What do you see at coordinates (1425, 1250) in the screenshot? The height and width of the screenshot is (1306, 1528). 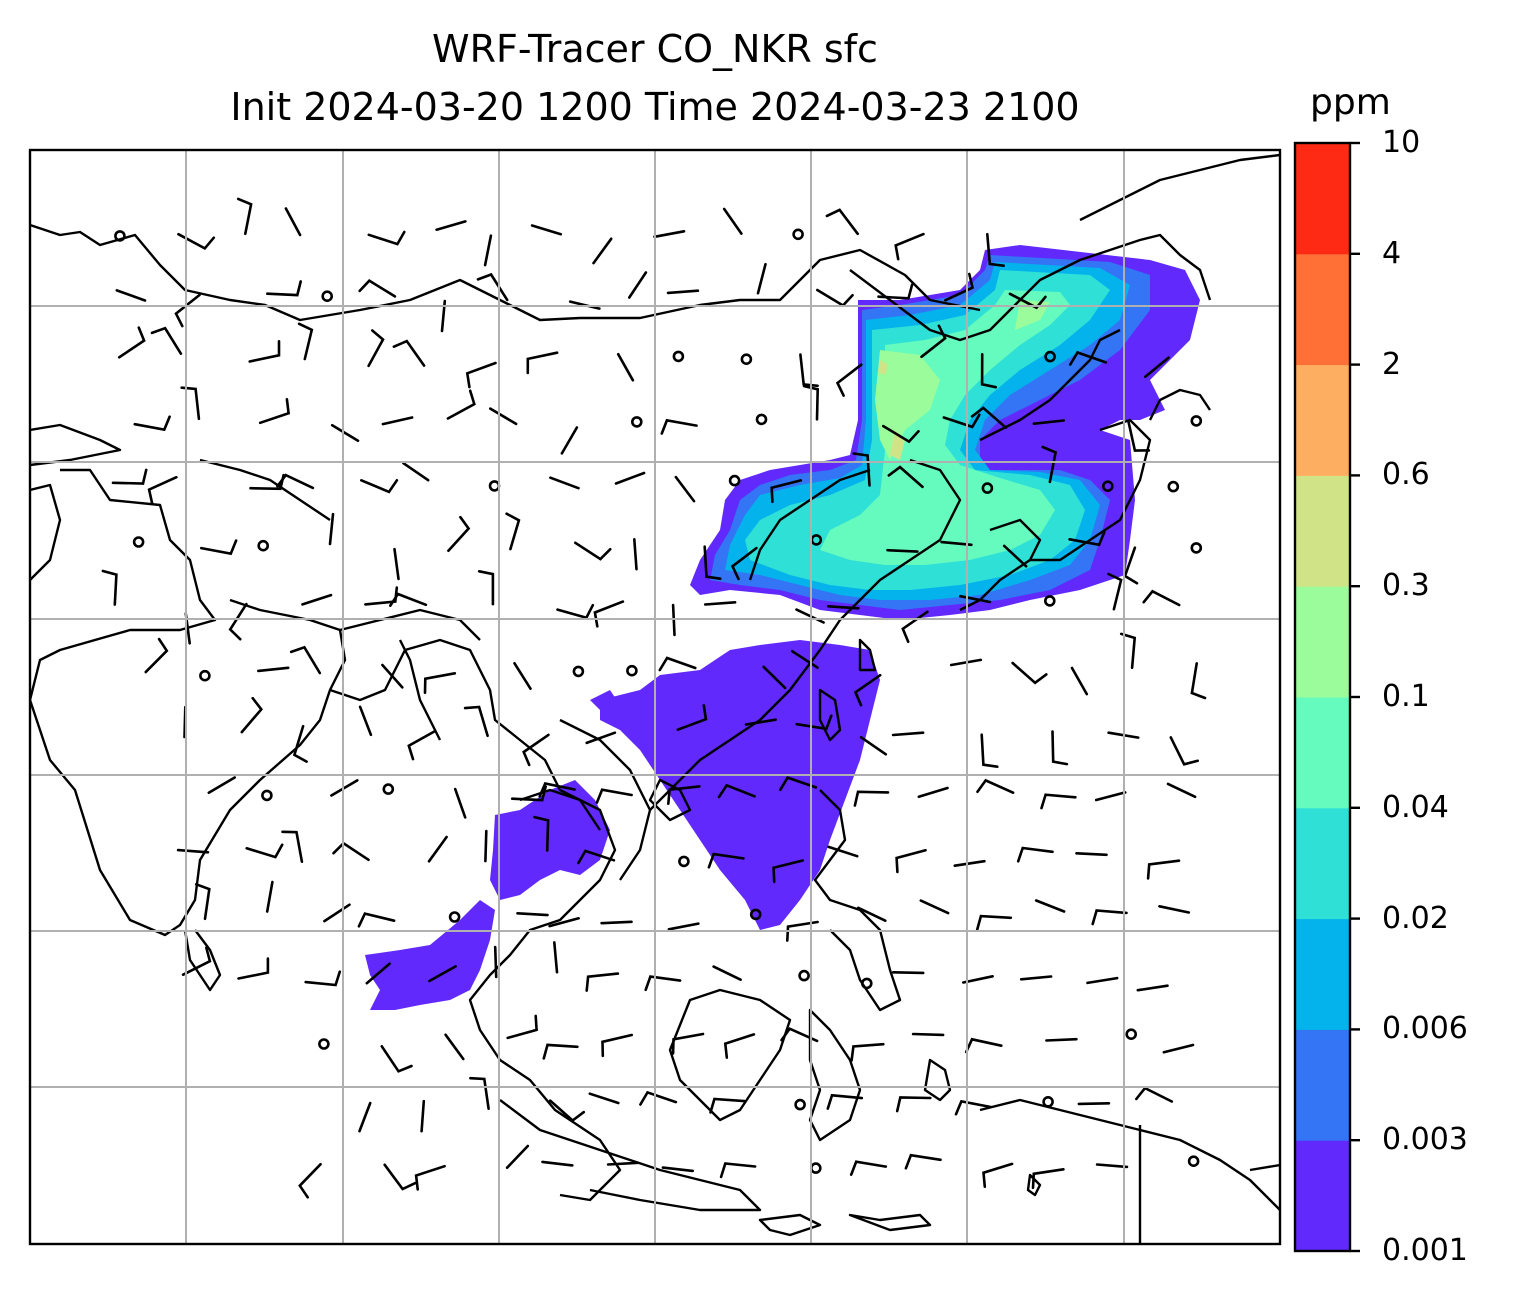 I see `colorbar-tick-label: 0.001` at bounding box center [1425, 1250].